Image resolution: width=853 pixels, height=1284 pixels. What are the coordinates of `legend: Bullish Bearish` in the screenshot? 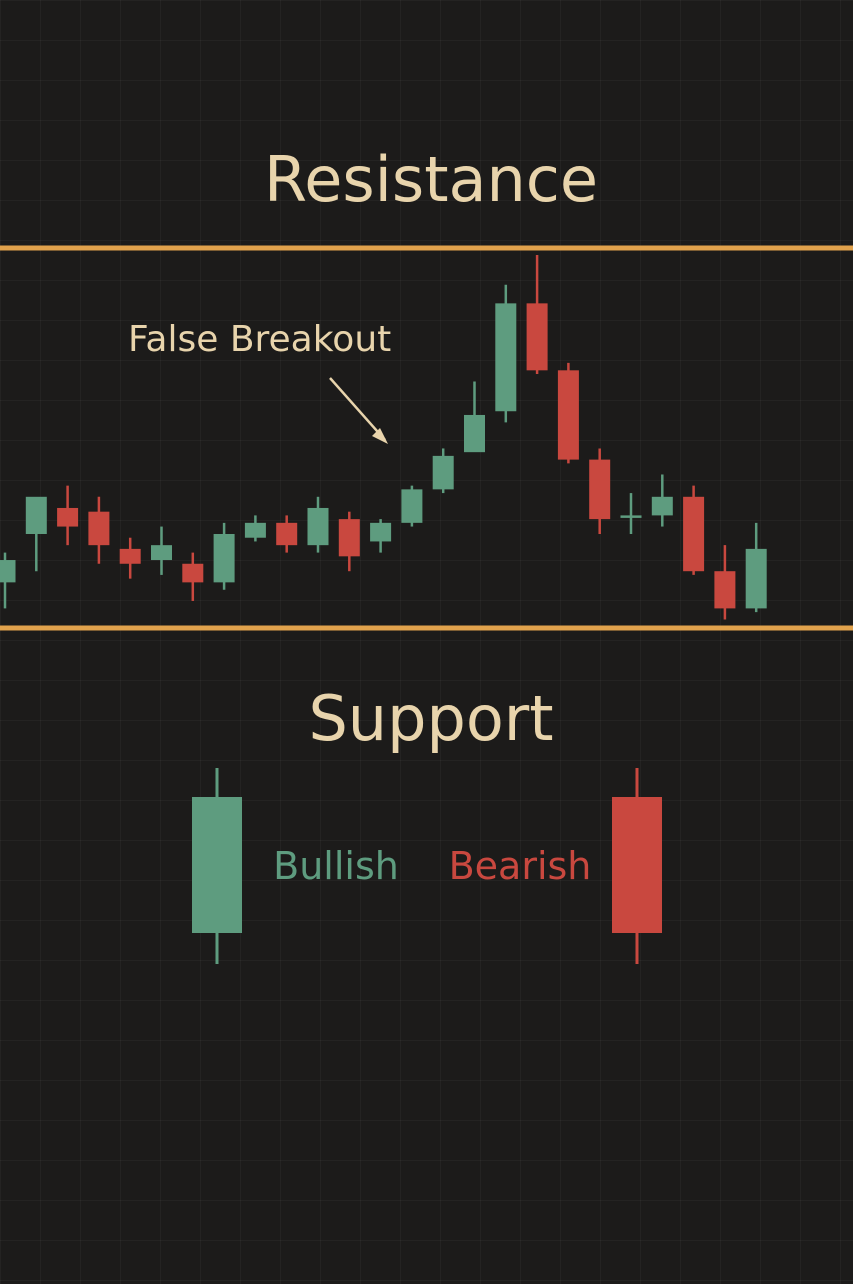 It's located at (427, 866).